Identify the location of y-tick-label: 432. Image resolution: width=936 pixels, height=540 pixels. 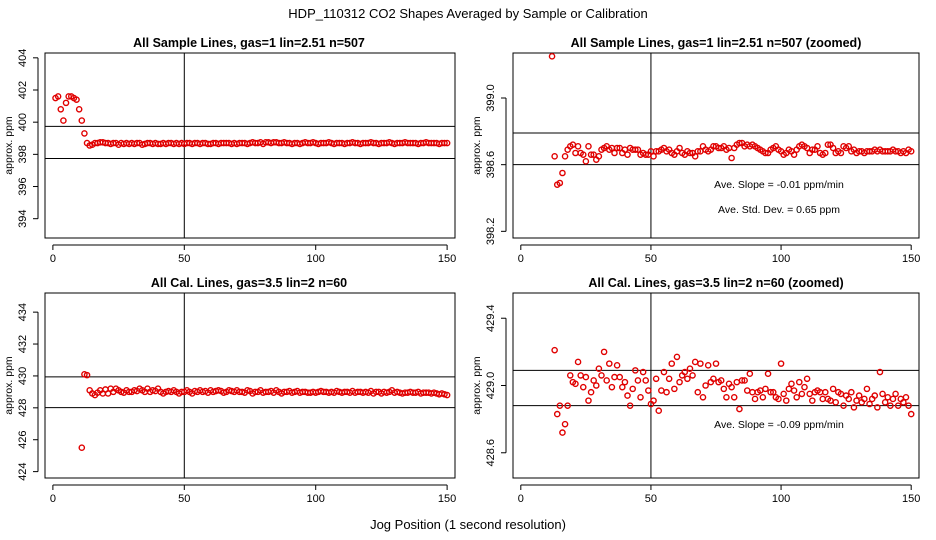
(23, 344).